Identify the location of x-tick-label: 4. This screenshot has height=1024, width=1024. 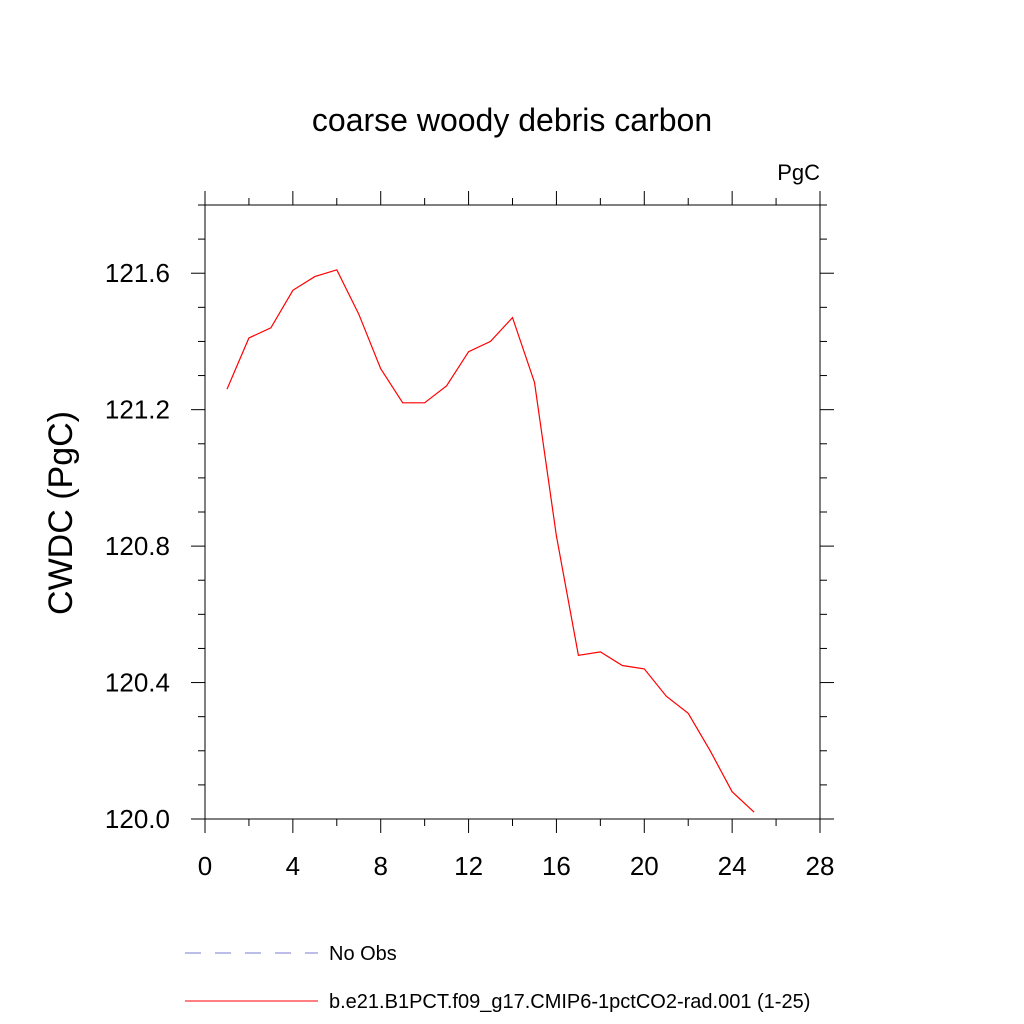
(293, 866).